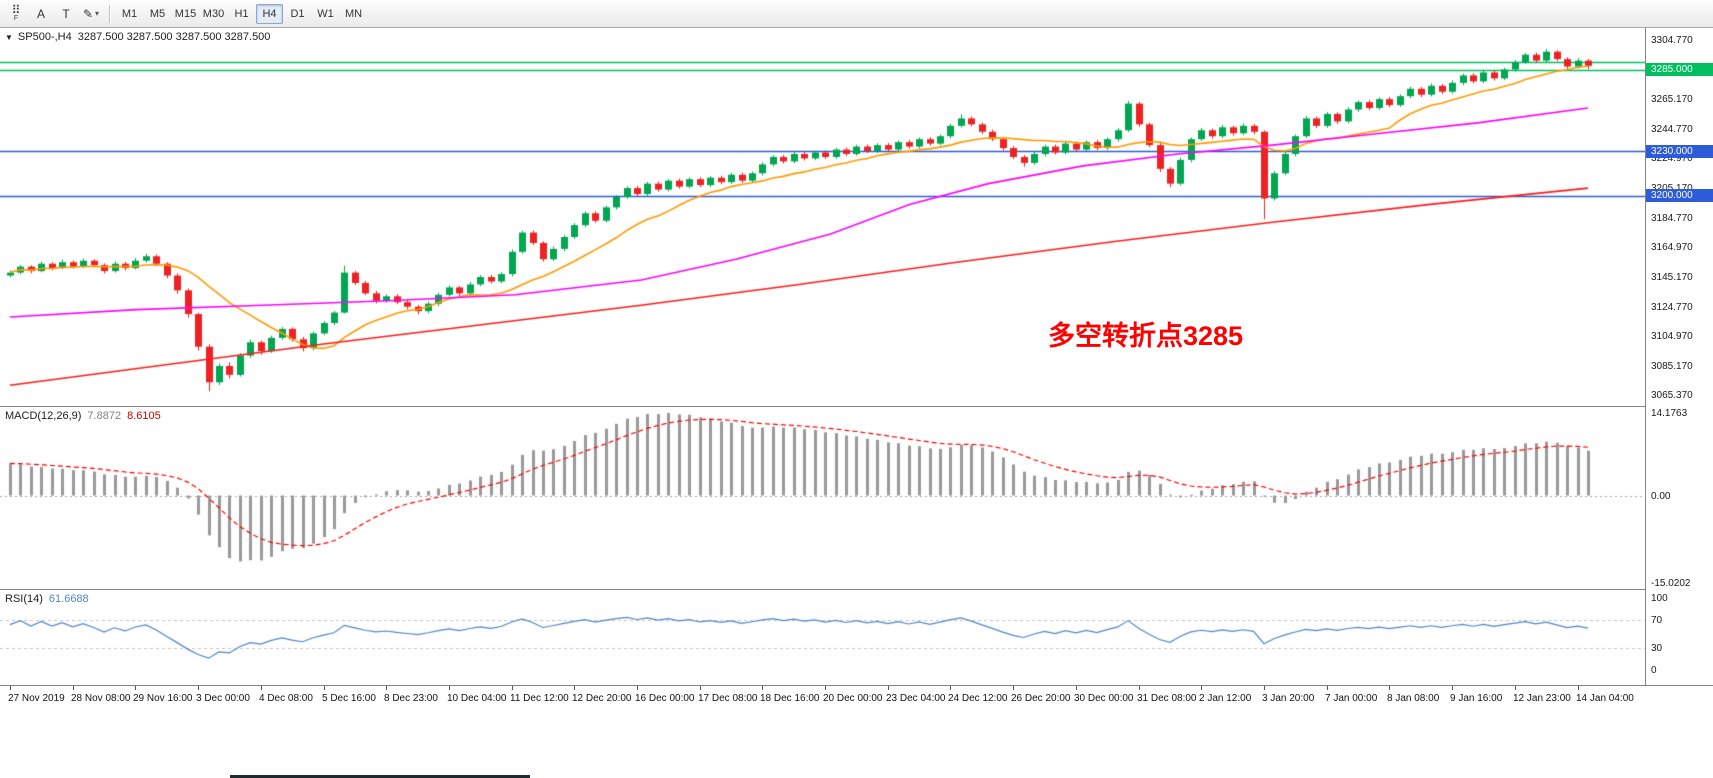 The width and height of the screenshot is (1713, 778). What do you see at coordinates (1671, 583) in the screenshot?
I see `macd-axis-label: -15.0202` at bounding box center [1671, 583].